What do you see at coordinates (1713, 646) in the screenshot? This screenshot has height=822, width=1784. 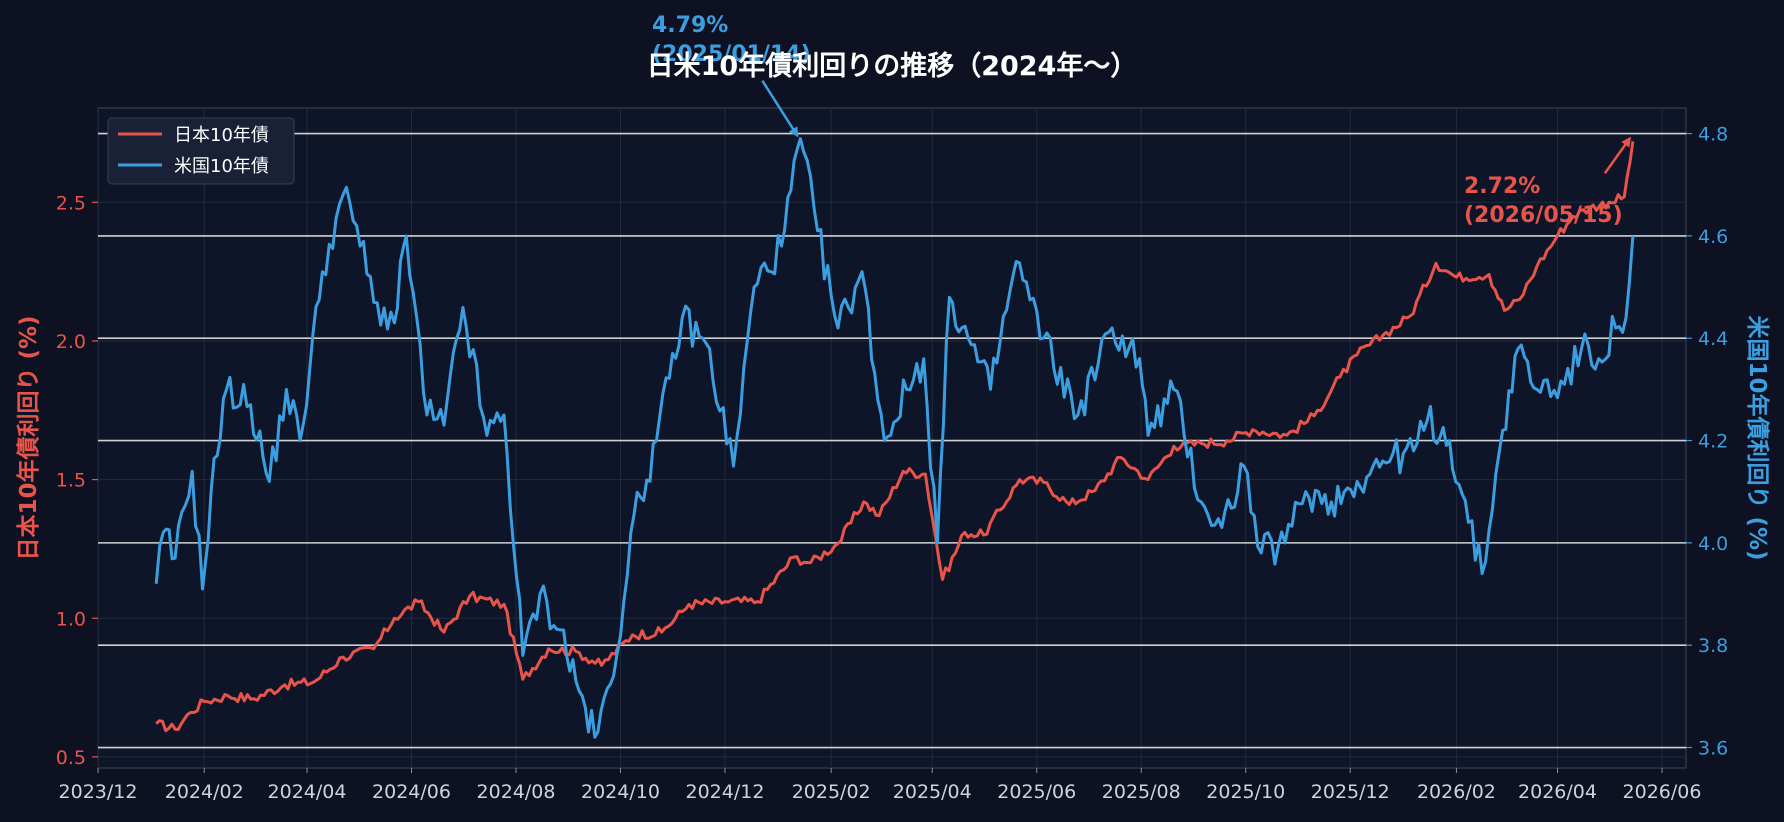 I see `y-right-tick-label: 3.8` at bounding box center [1713, 646].